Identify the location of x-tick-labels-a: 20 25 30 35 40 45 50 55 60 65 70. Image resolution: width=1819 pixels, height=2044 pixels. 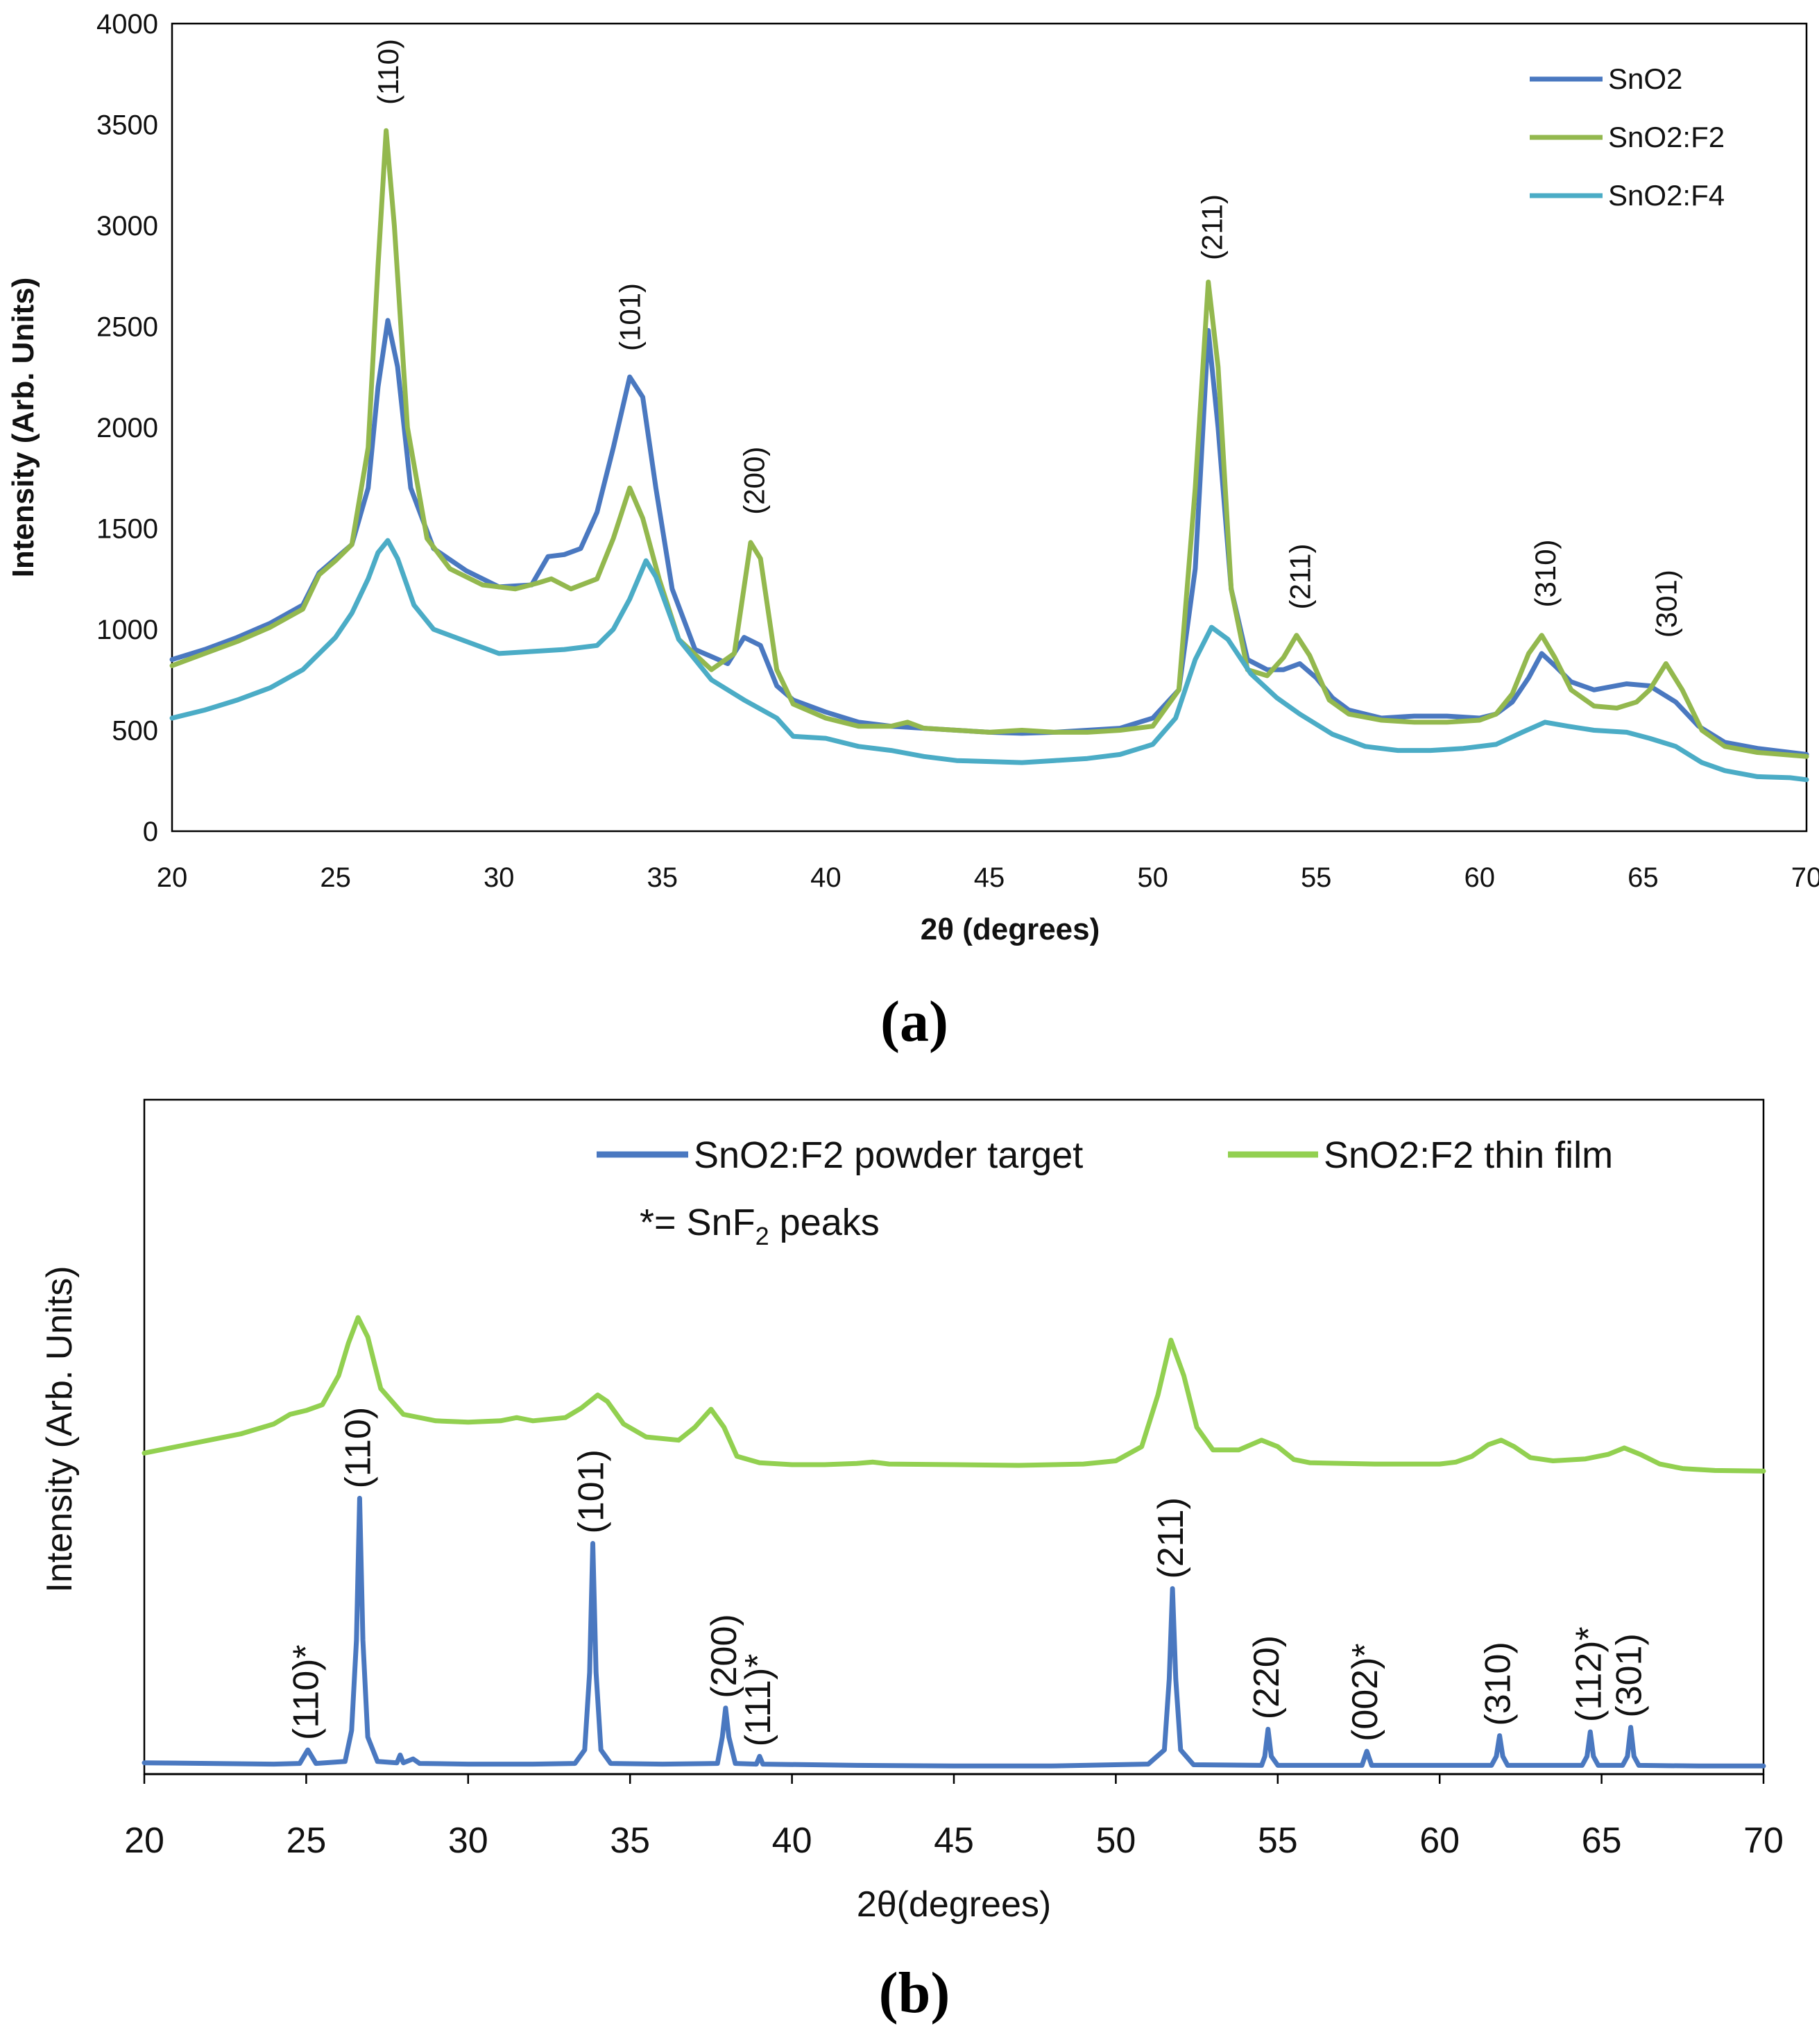
(988, 877).